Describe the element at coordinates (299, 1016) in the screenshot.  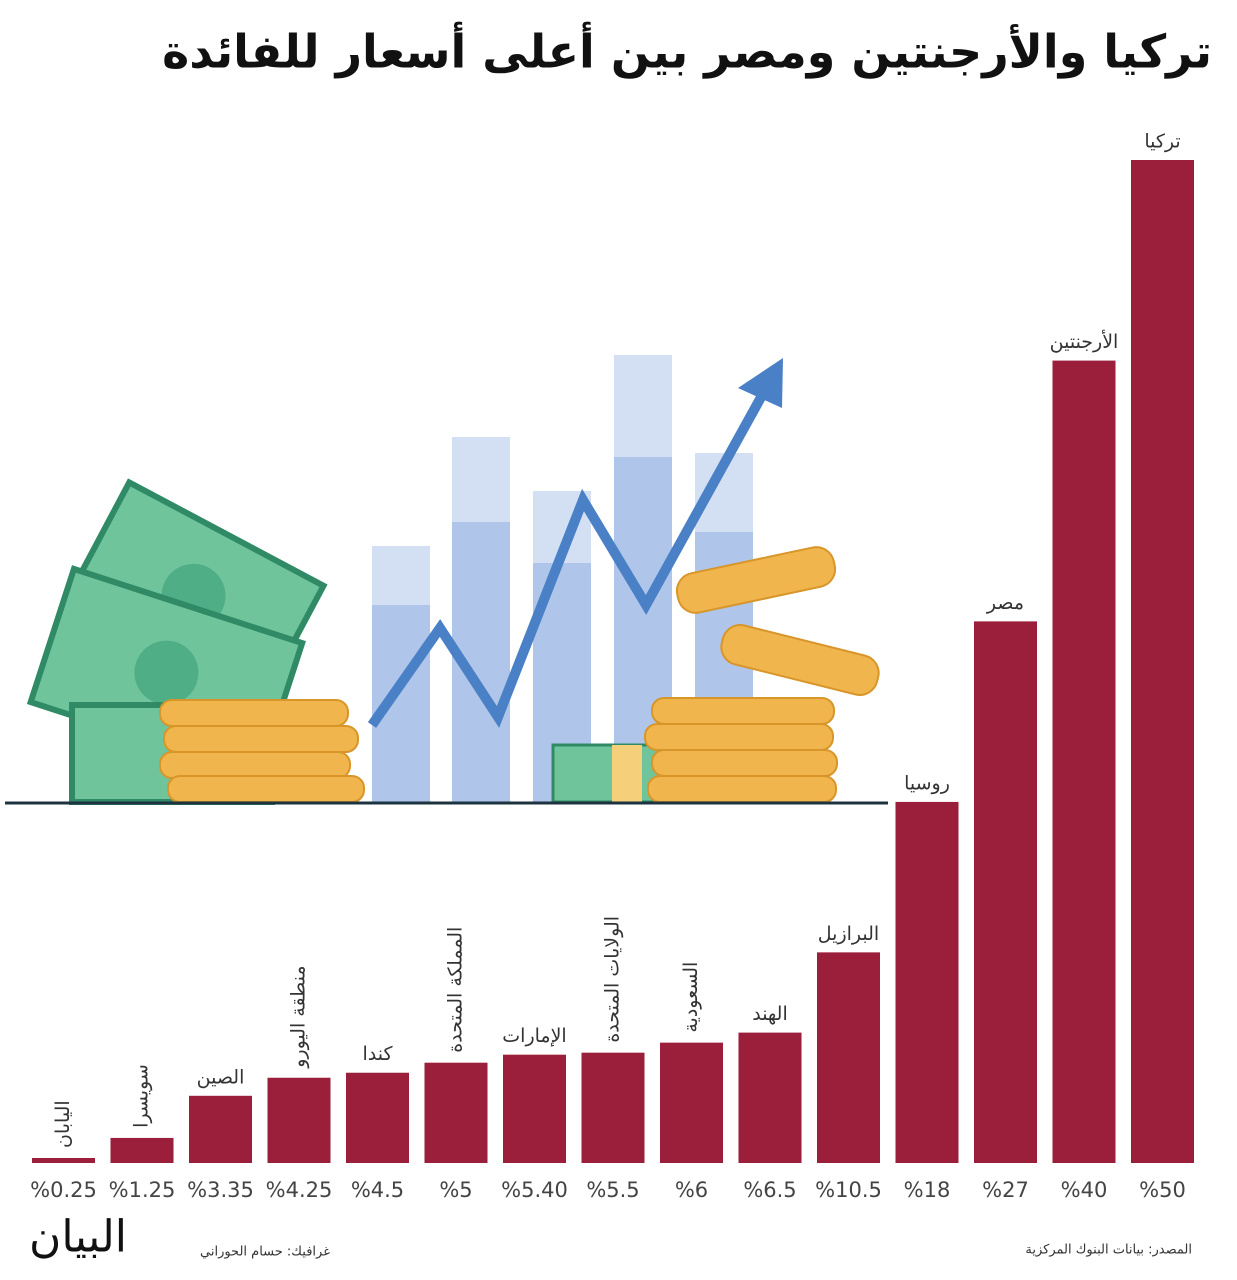
I see `category-label: منطقة اليورو` at that location.